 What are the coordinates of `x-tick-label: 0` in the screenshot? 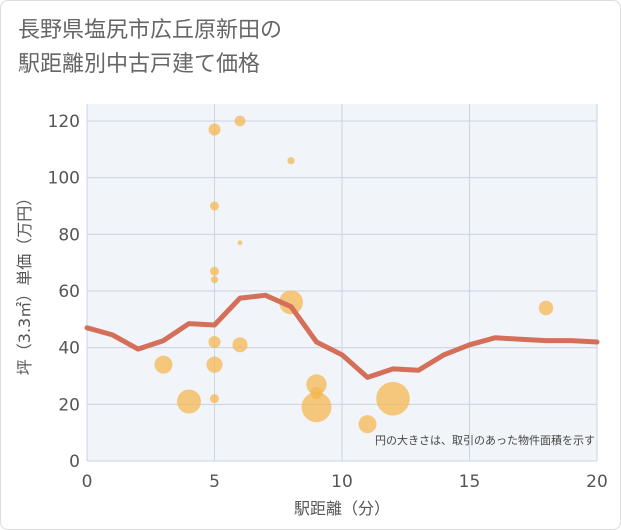 It's located at (87, 482).